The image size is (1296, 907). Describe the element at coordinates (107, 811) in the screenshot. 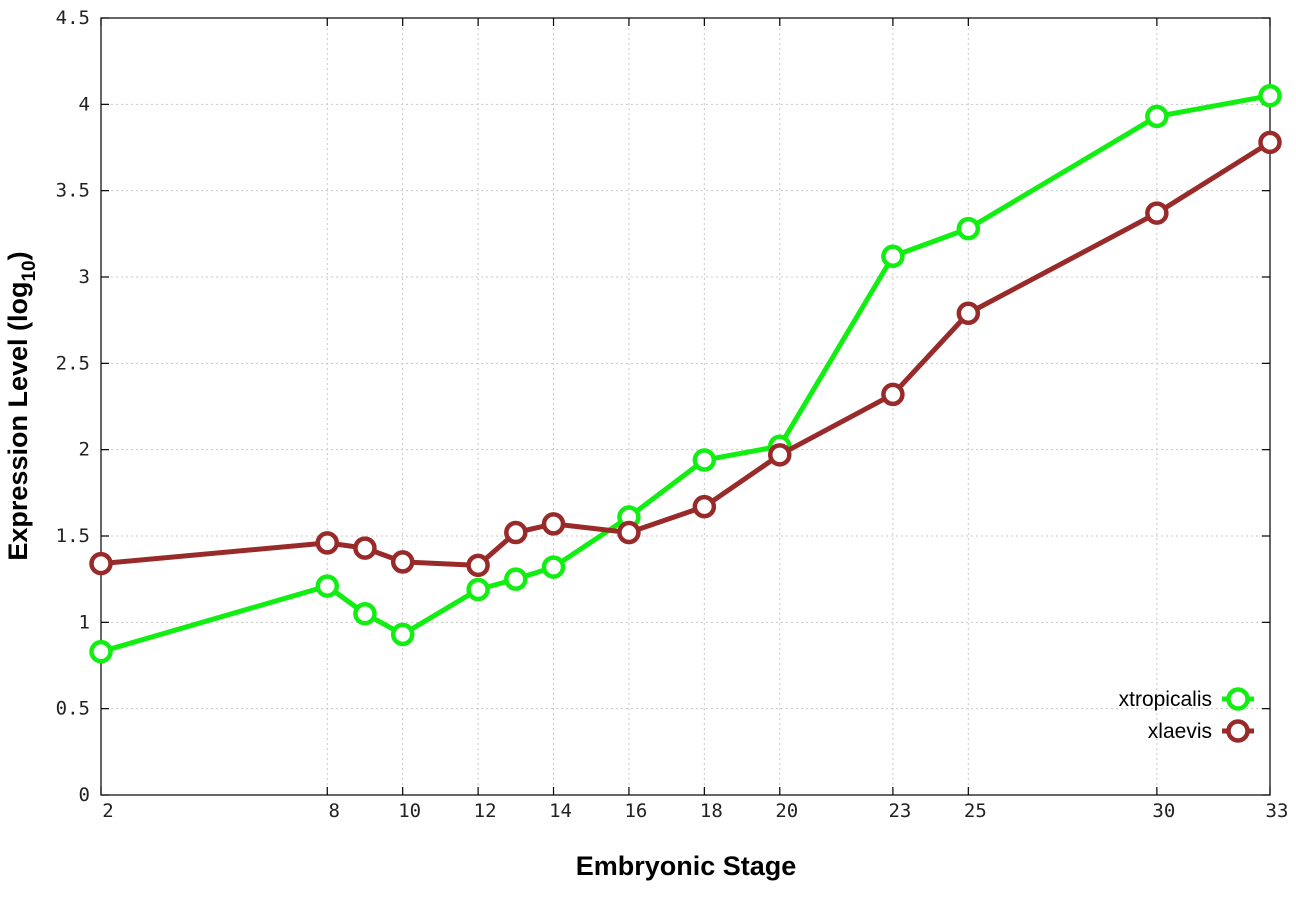

I see `x-tick-label: 2` at that location.